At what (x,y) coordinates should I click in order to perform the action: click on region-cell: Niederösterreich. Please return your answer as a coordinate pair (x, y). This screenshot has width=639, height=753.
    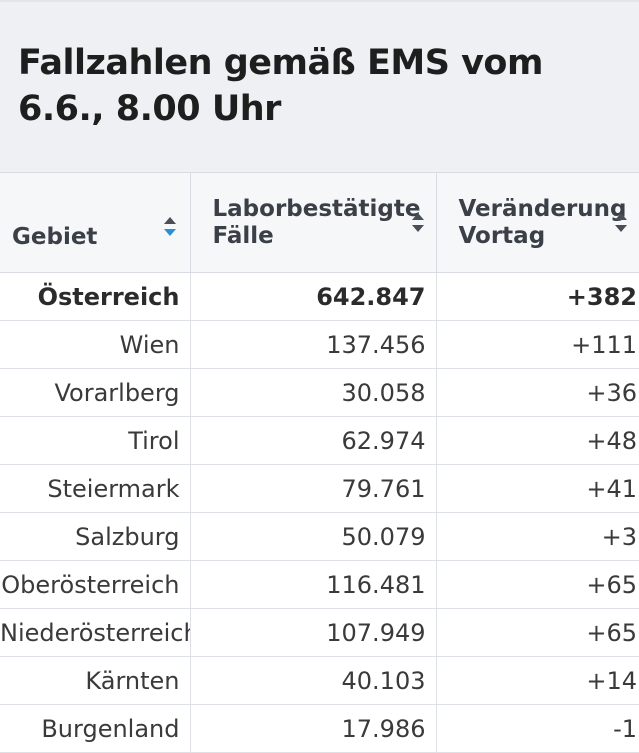
    Looking at the image, I should click on (95, 632).